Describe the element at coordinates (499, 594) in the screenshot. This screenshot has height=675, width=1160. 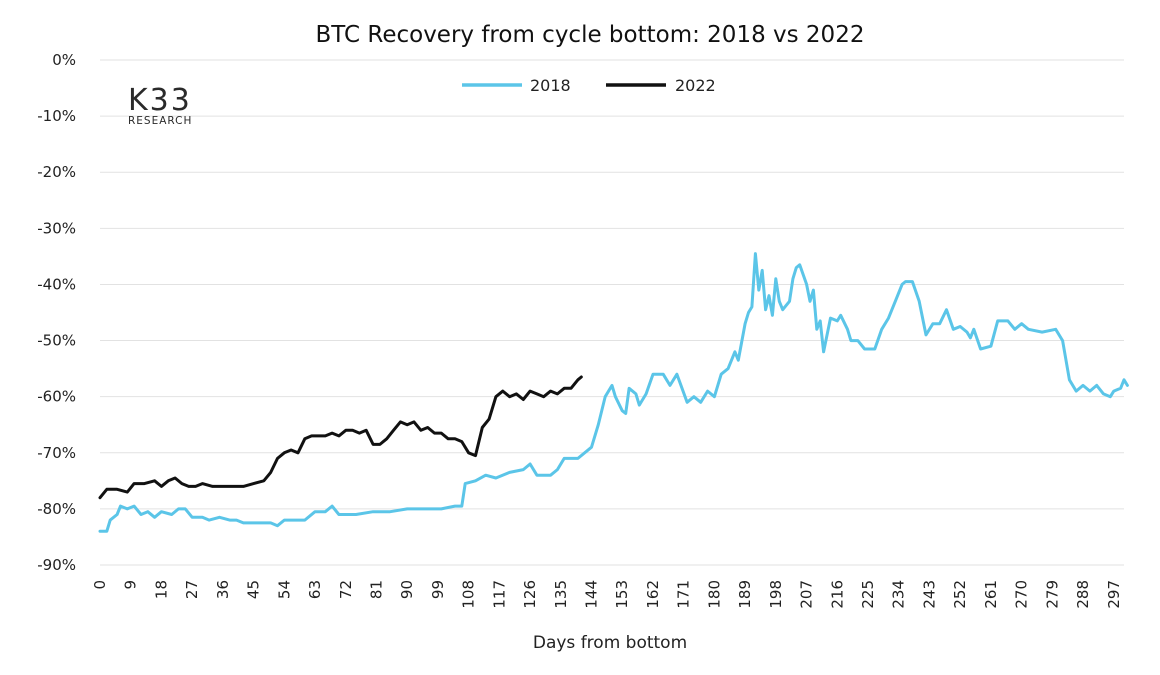
I see `x-tick-label: 117` at that location.